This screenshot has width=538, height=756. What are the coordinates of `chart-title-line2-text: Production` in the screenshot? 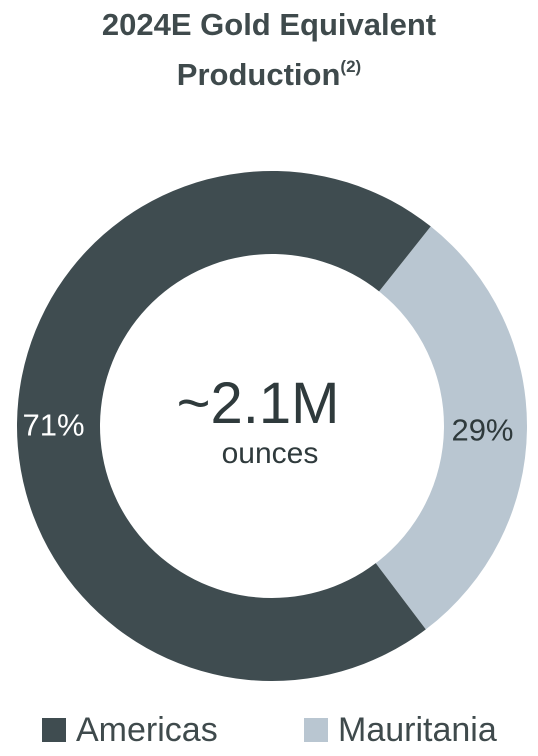 It's located at (258, 74).